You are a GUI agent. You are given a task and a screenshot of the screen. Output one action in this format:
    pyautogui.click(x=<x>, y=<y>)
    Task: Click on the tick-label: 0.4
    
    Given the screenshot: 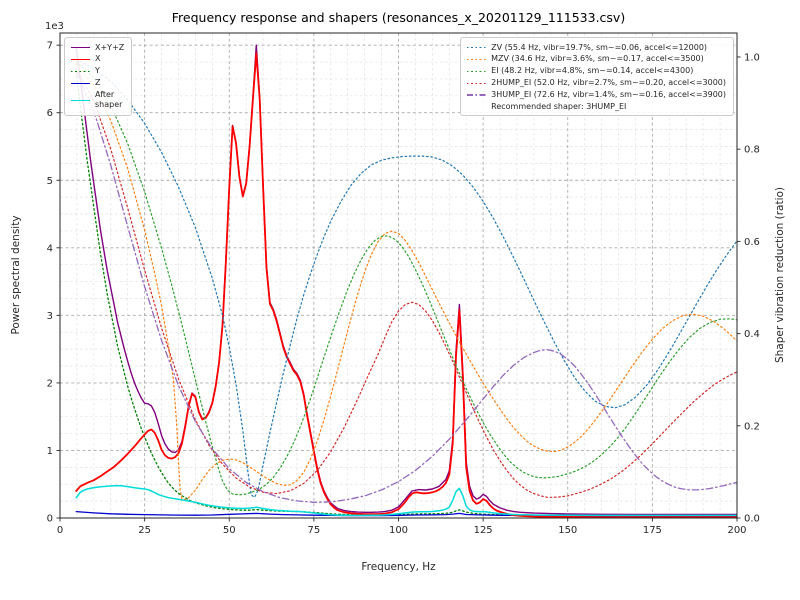 What is the action you would take?
    pyautogui.click(x=752, y=334)
    